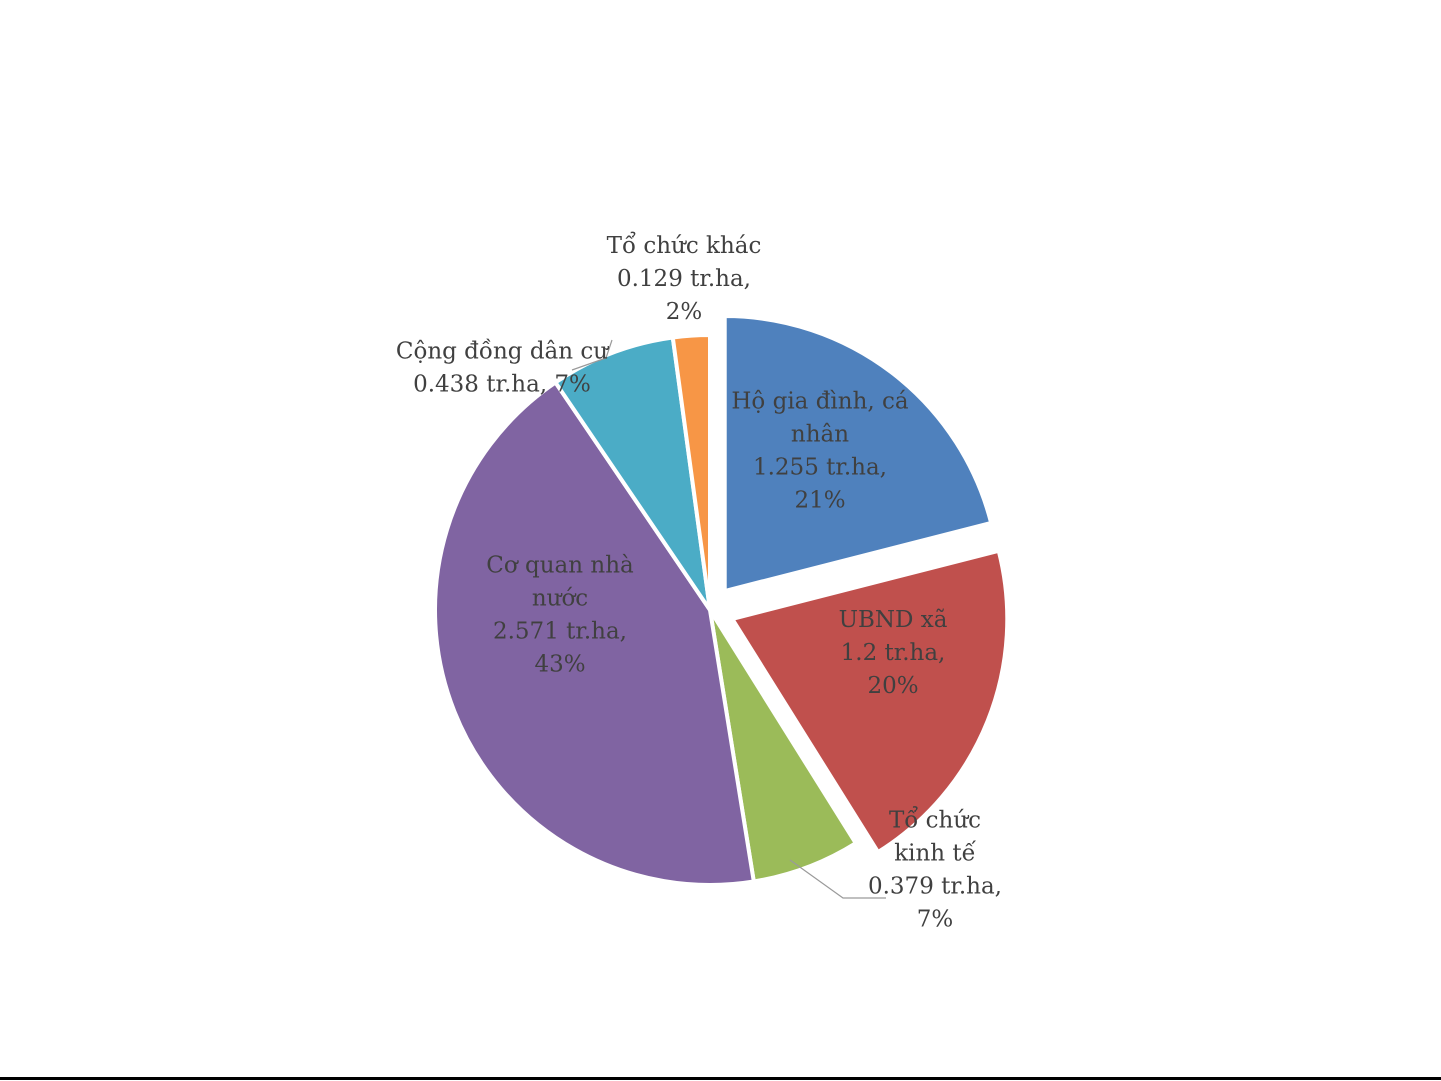 The width and height of the screenshot is (1441, 1081). I want to click on data-label-to-chuc-khac: Tổ chức khác 0.129 tr.ha, 2%, so click(684, 278).